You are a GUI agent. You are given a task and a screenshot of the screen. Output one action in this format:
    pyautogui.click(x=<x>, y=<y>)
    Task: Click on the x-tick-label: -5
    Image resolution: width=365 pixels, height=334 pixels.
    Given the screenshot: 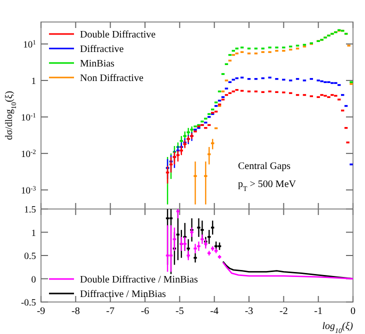 What is the action you would take?
    pyautogui.click(x=179, y=311)
    